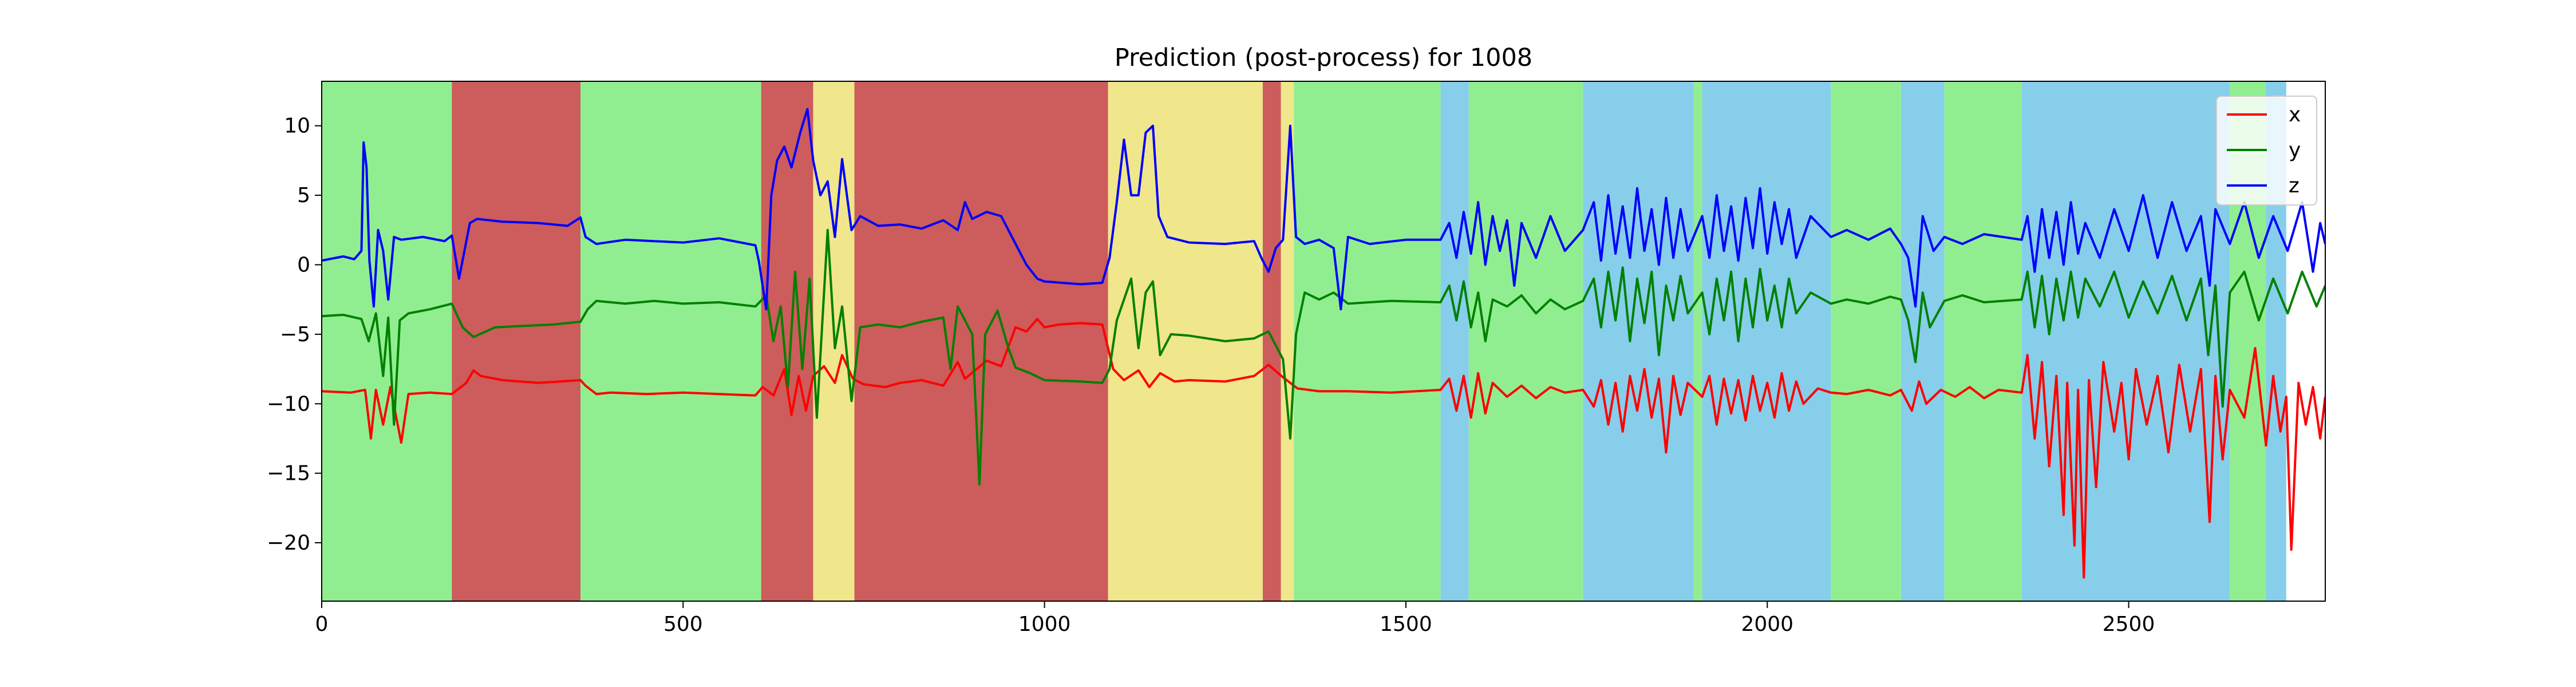  Describe the element at coordinates (2266, 151) in the screenshot. I see `legend: xyz` at that location.